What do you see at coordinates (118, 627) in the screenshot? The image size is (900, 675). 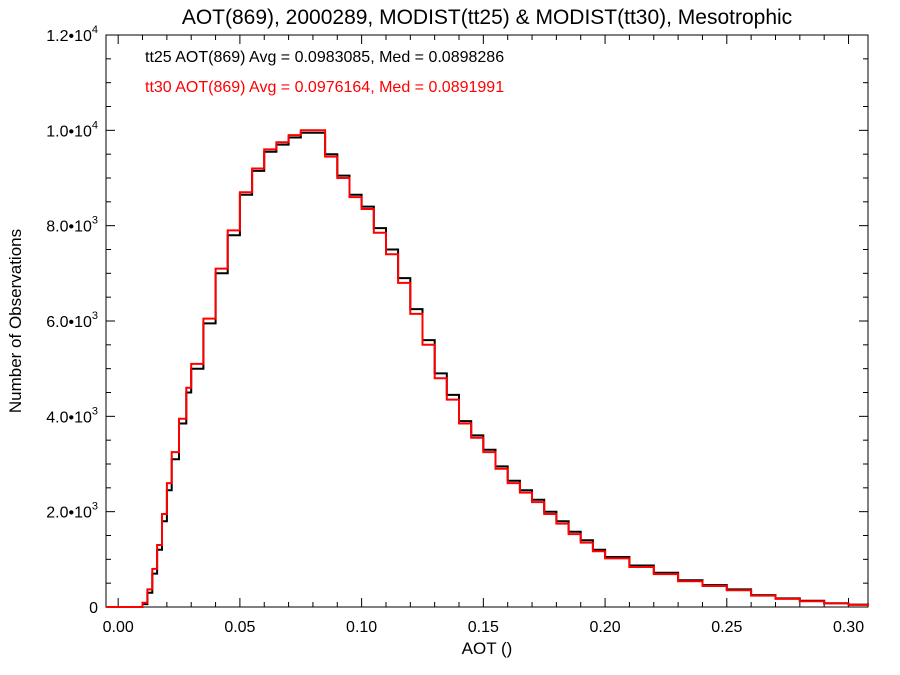 I see `x-tick-label: 0.00` at bounding box center [118, 627].